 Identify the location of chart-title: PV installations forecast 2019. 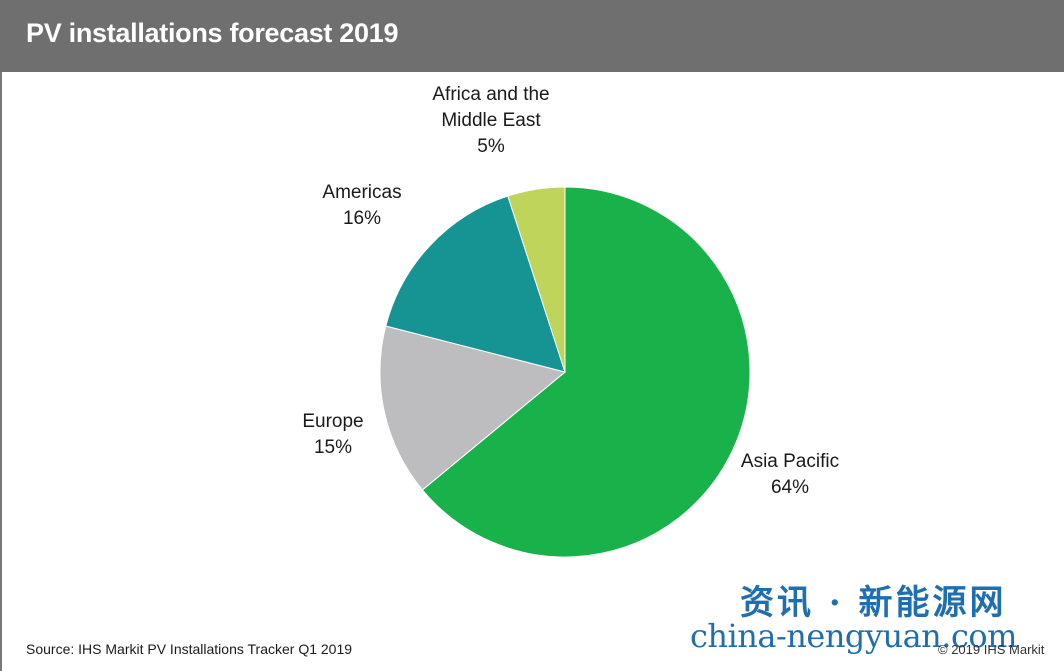
(212, 33).